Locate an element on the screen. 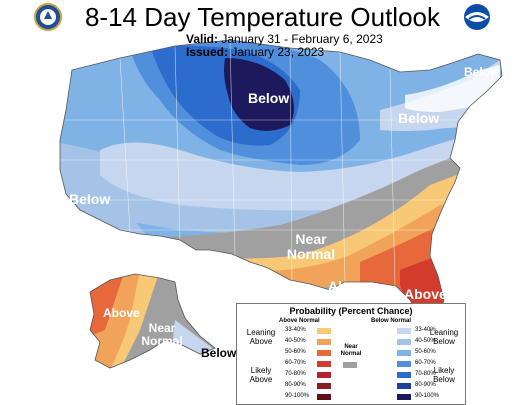  below-range-4: 70-80% is located at coordinates (425, 374).